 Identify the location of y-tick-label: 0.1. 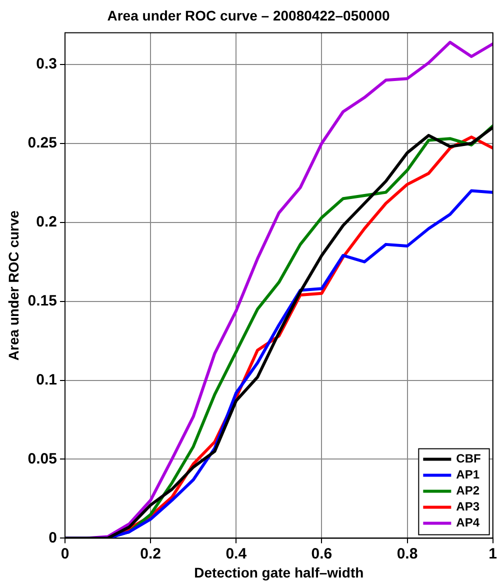
(46, 379).